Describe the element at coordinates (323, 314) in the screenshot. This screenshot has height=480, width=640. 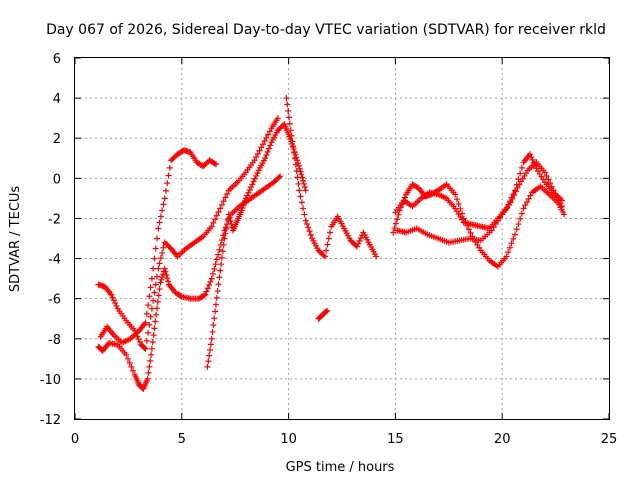
I see `series-track-f` at that location.